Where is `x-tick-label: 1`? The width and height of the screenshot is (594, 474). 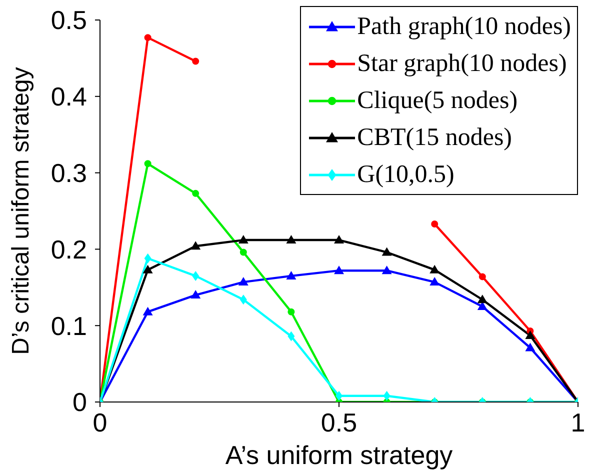 x-tick-label: 1 is located at coordinates (578, 422).